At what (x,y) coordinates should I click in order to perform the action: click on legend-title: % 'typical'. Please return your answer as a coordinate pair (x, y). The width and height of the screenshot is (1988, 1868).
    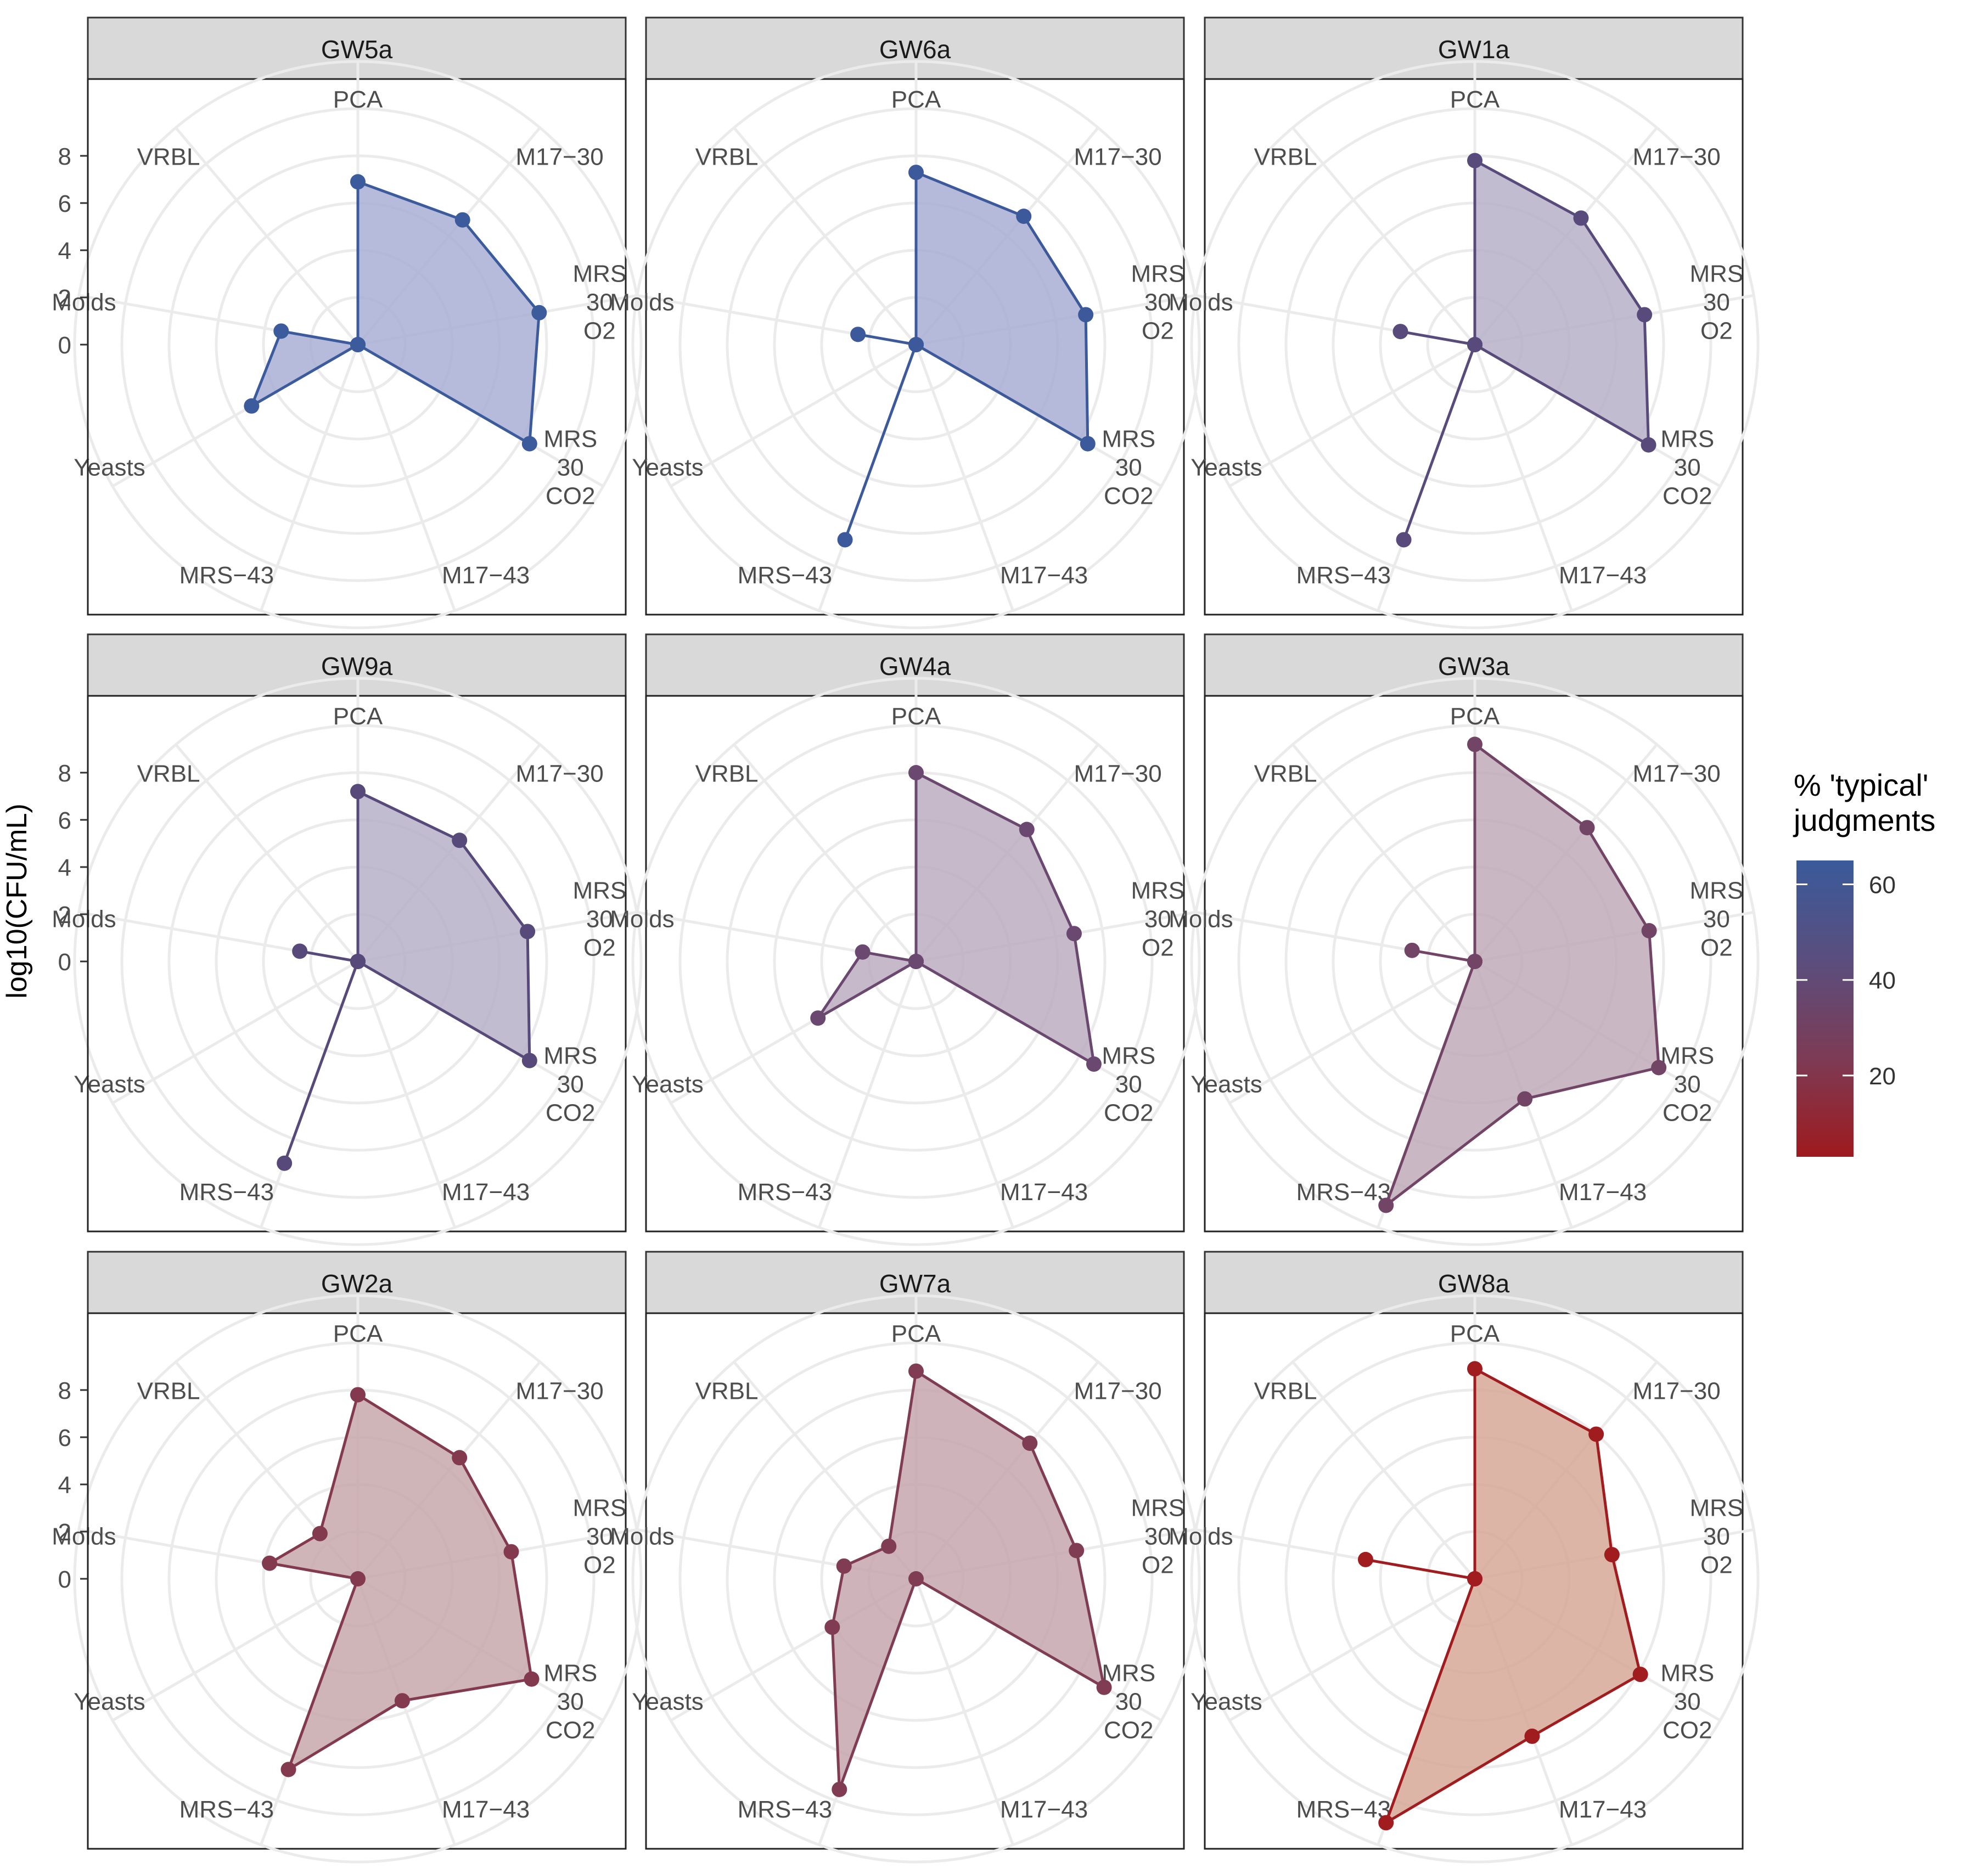
    Looking at the image, I should click on (1861, 785).